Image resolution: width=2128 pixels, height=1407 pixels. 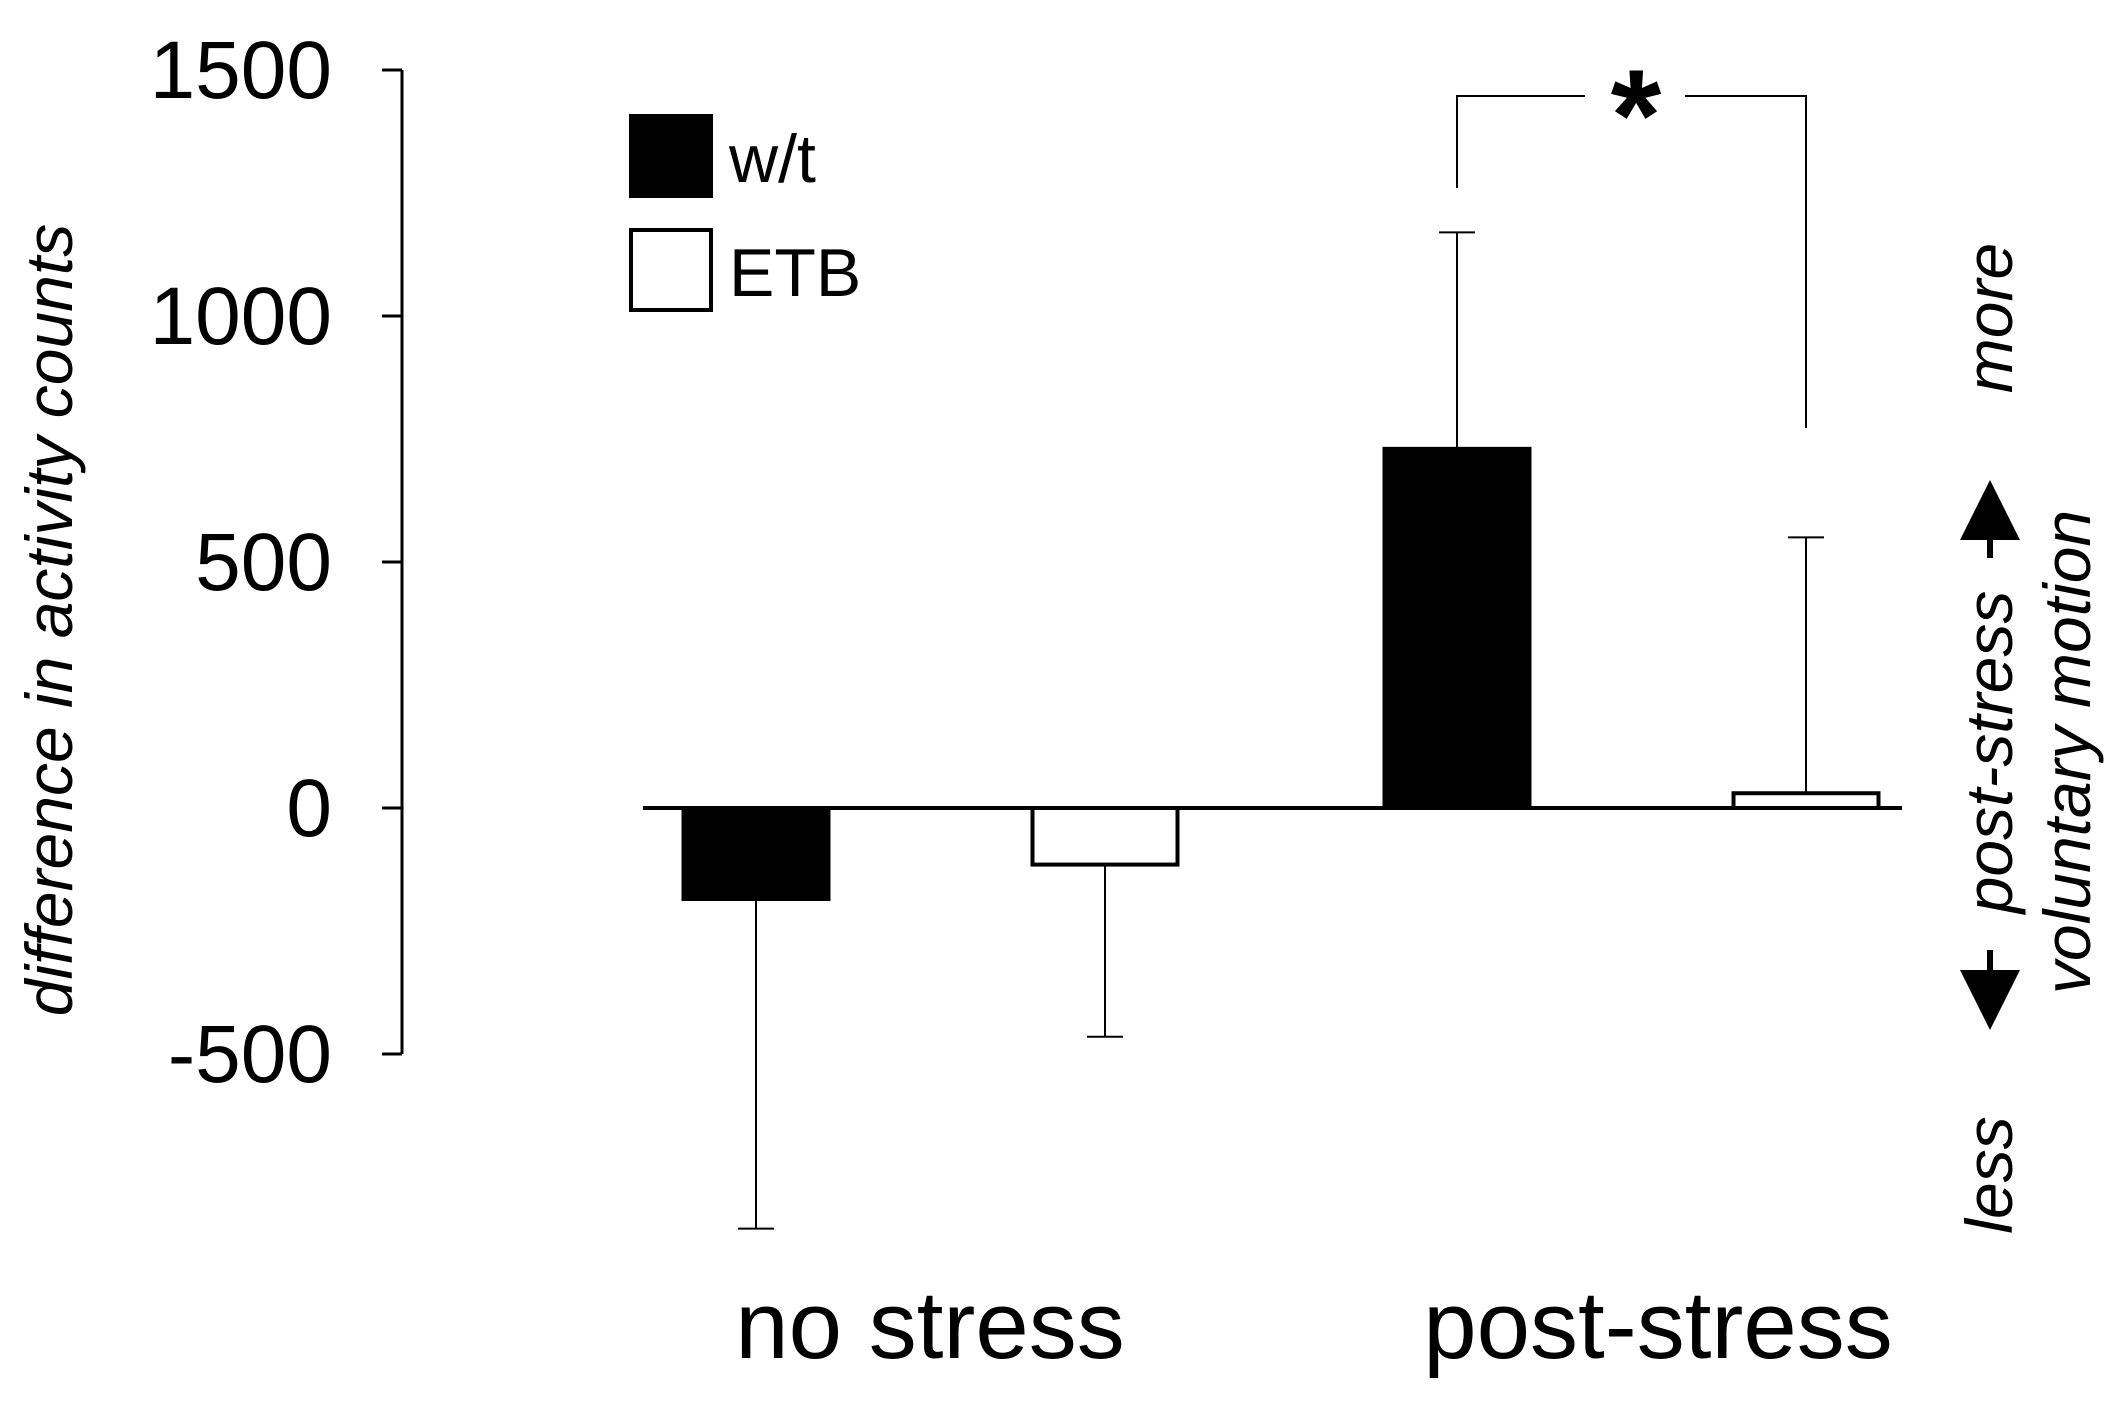 What do you see at coordinates (1313, 1325) in the screenshot?
I see `category-labels: no stress post-stress` at bounding box center [1313, 1325].